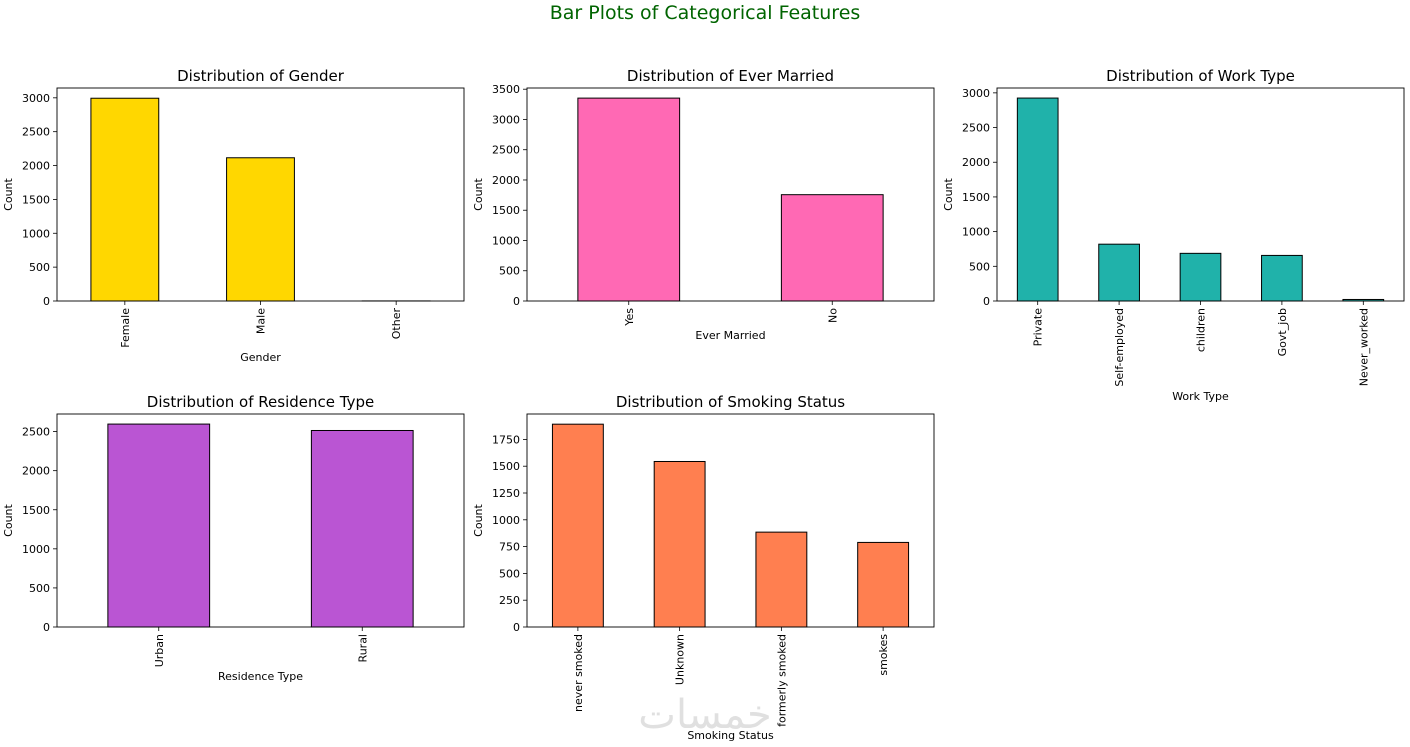 The image size is (1410, 747). Describe the element at coordinates (260, 357) in the screenshot. I see `x-axis-label: Gender` at that location.